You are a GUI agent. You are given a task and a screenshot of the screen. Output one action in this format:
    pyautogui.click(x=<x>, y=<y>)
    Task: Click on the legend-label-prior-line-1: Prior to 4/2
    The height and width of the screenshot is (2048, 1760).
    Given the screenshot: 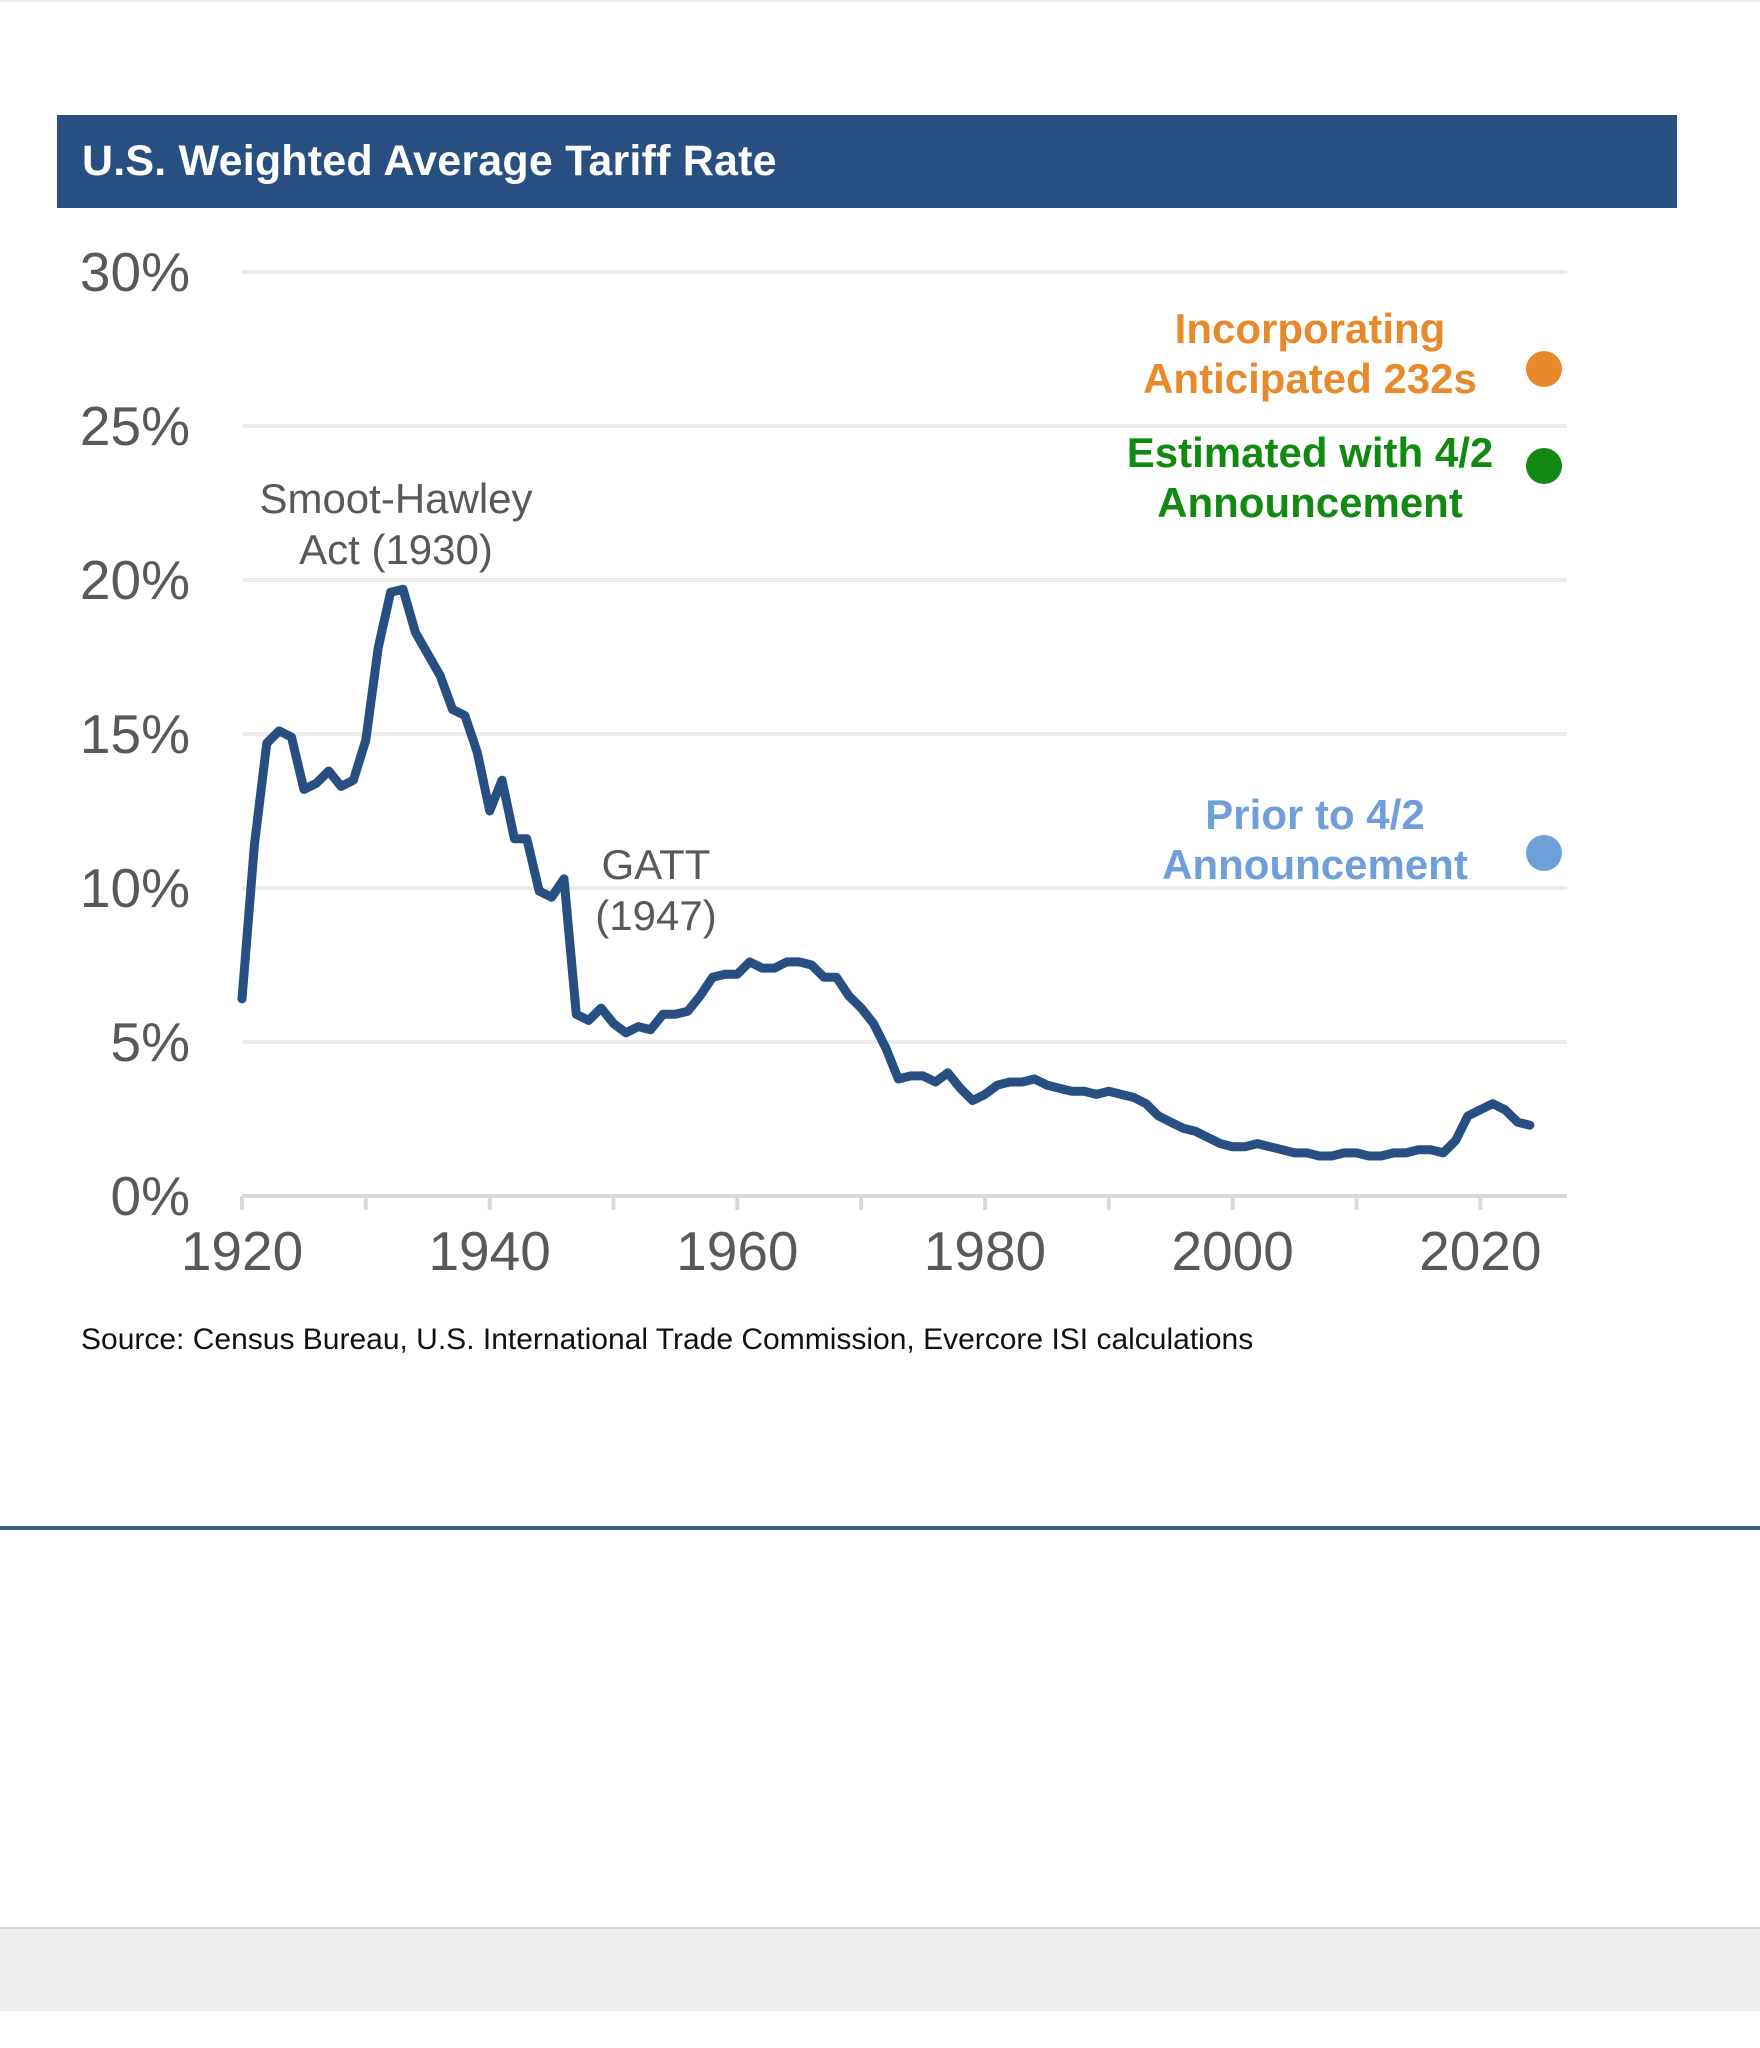 What is the action you would take?
    pyautogui.click(x=1315, y=814)
    